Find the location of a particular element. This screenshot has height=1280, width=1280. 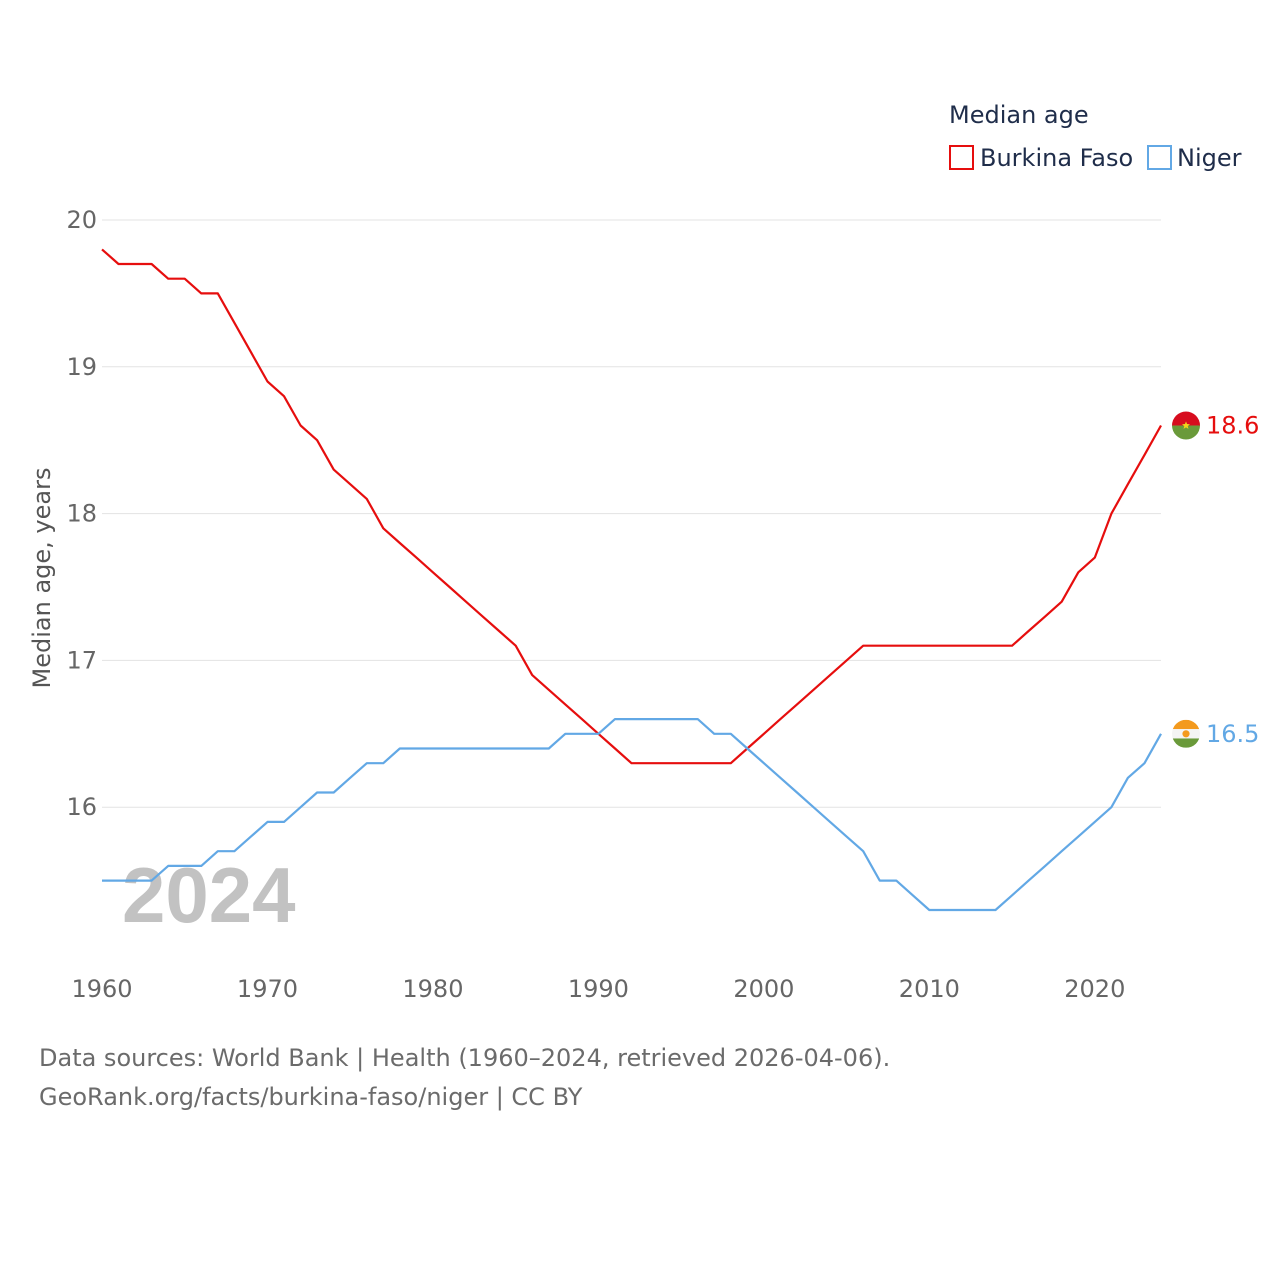

series-line-niger is located at coordinates (632, 814).